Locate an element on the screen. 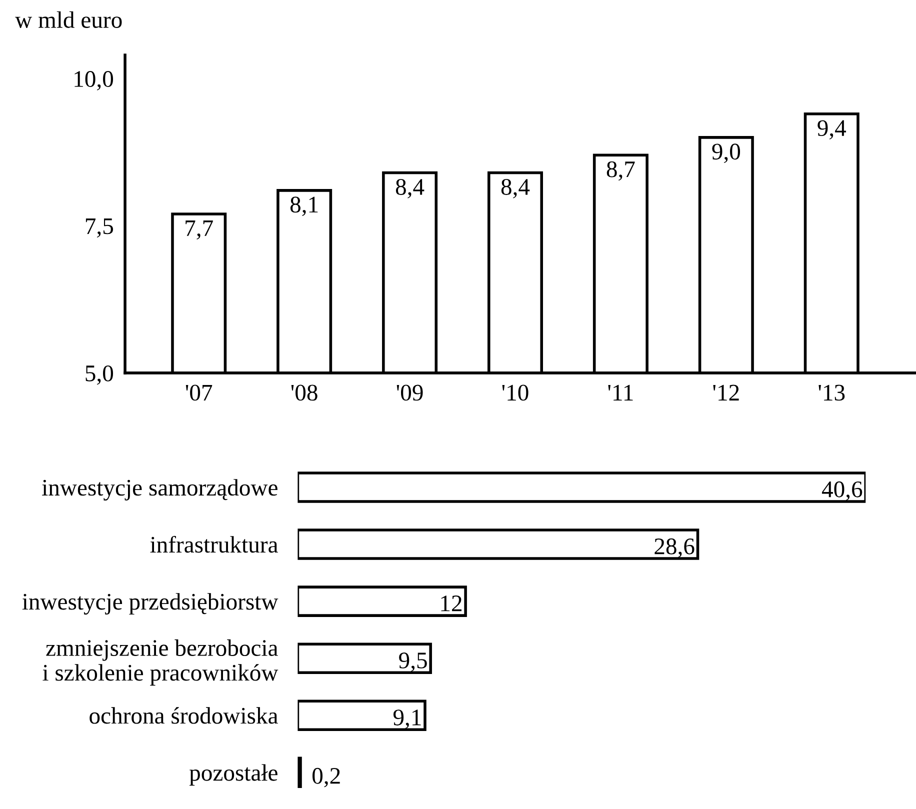 This screenshot has width=916, height=809. data-label: 9,5 is located at coordinates (413, 662).